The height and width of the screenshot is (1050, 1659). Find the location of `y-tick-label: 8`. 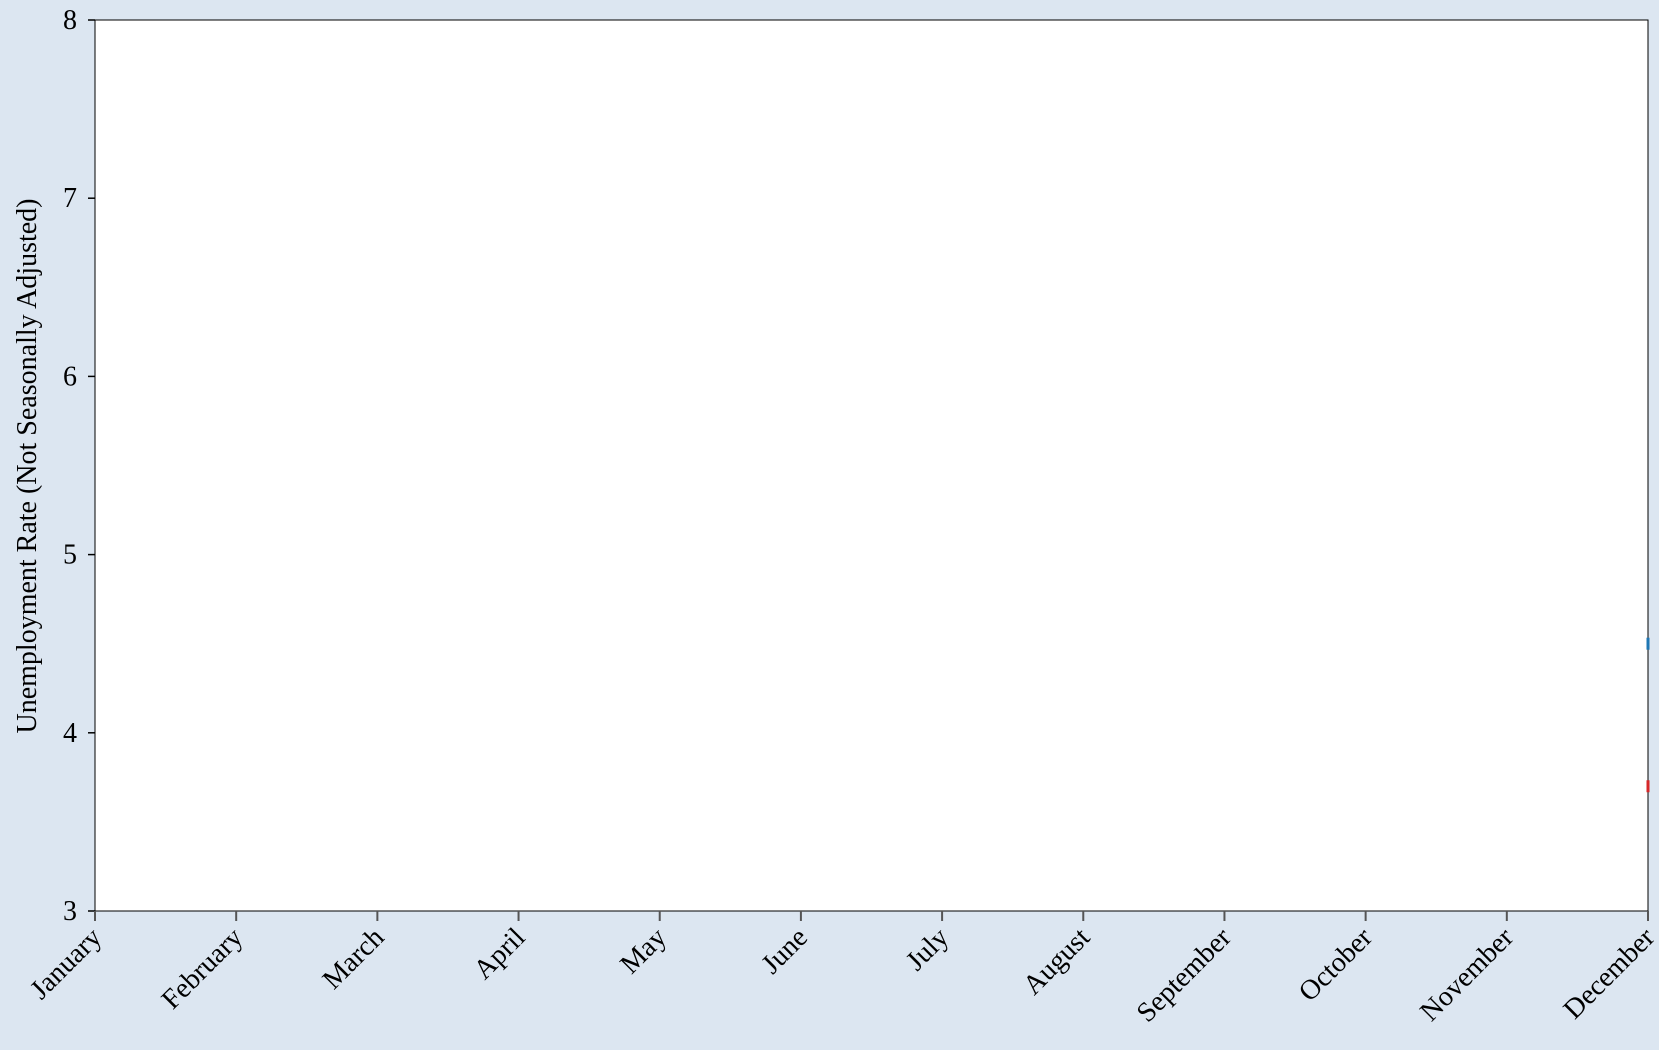

y-tick-label: 8 is located at coordinates (70, 20).